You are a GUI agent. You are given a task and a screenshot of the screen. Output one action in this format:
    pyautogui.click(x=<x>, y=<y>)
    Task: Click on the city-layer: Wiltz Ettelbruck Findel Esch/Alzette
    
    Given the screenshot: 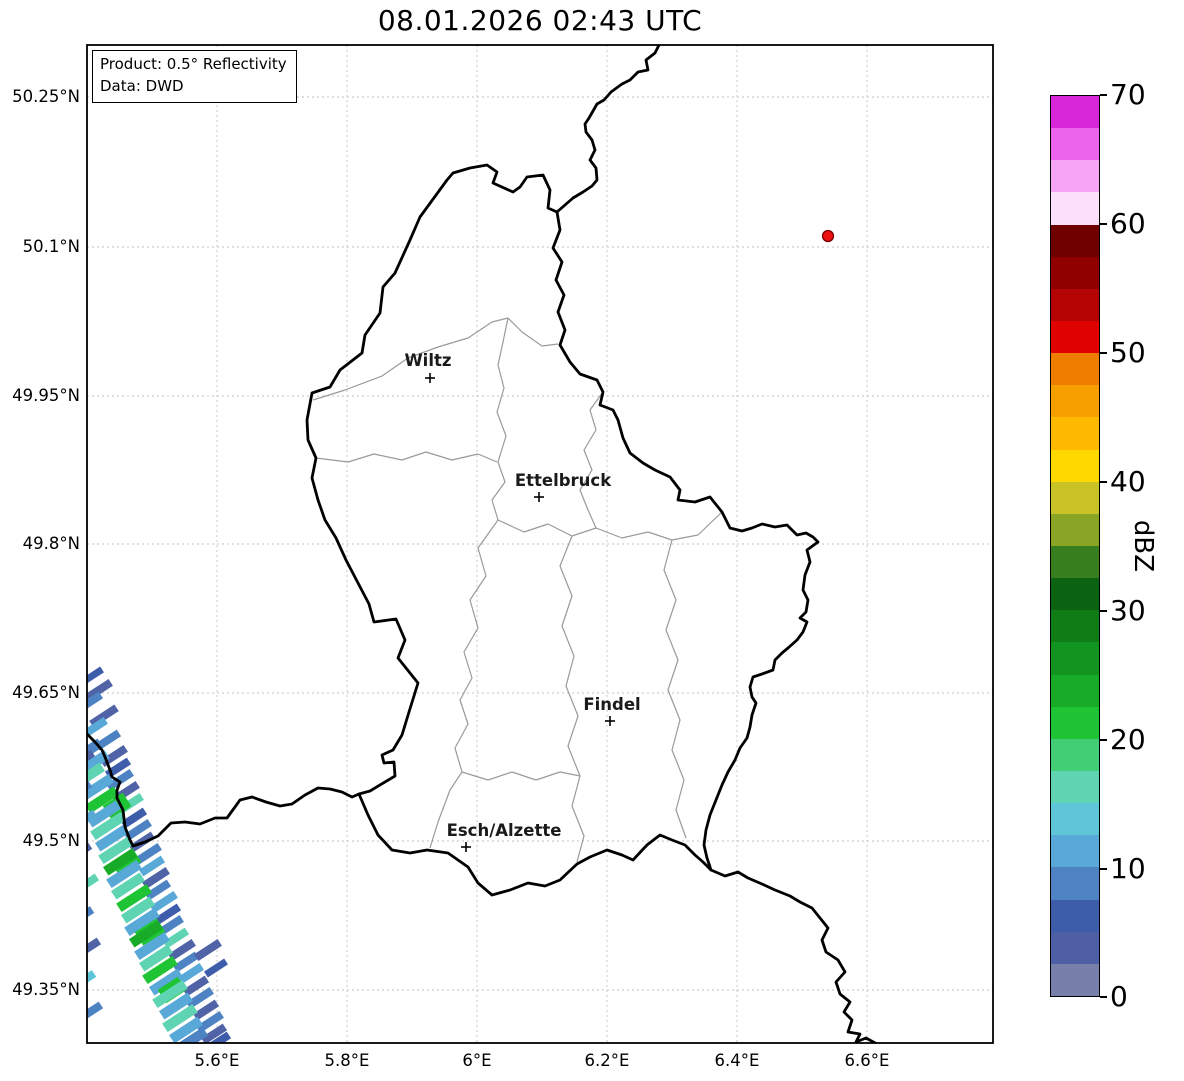 What is the action you would take?
    pyautogui.click(x=522, y=601)
    